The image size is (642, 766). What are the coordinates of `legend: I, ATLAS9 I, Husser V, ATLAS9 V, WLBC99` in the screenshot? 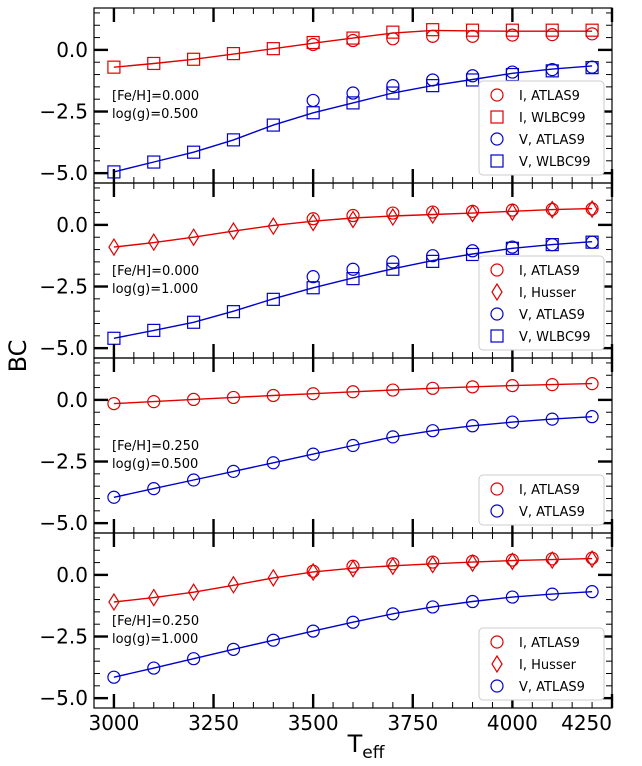 It's located at (541, 303).